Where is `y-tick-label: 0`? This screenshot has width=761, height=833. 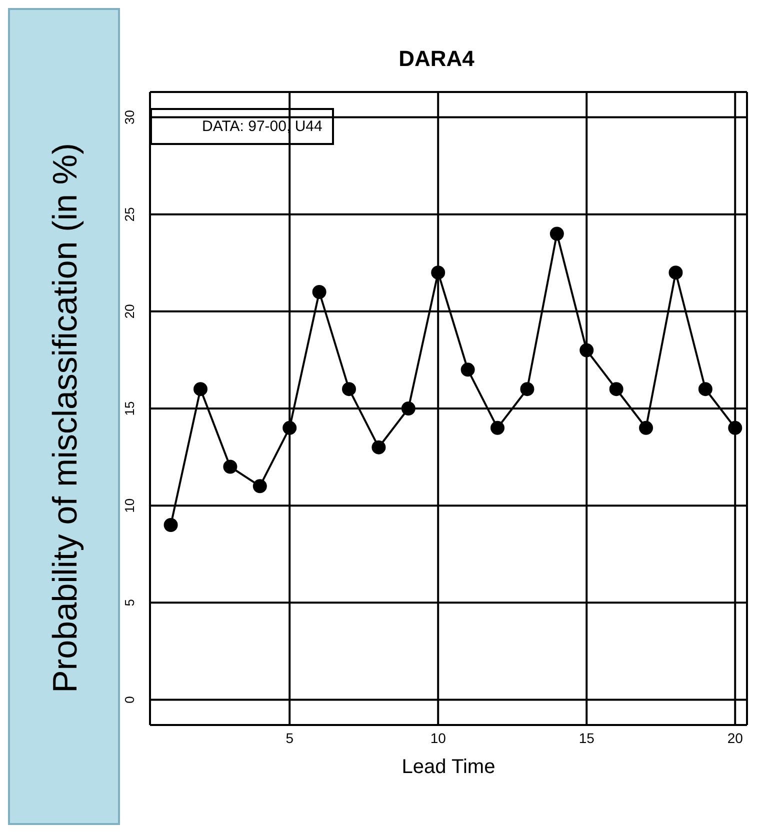
y-tick-label: 0 is located at coordinates (129, 700).